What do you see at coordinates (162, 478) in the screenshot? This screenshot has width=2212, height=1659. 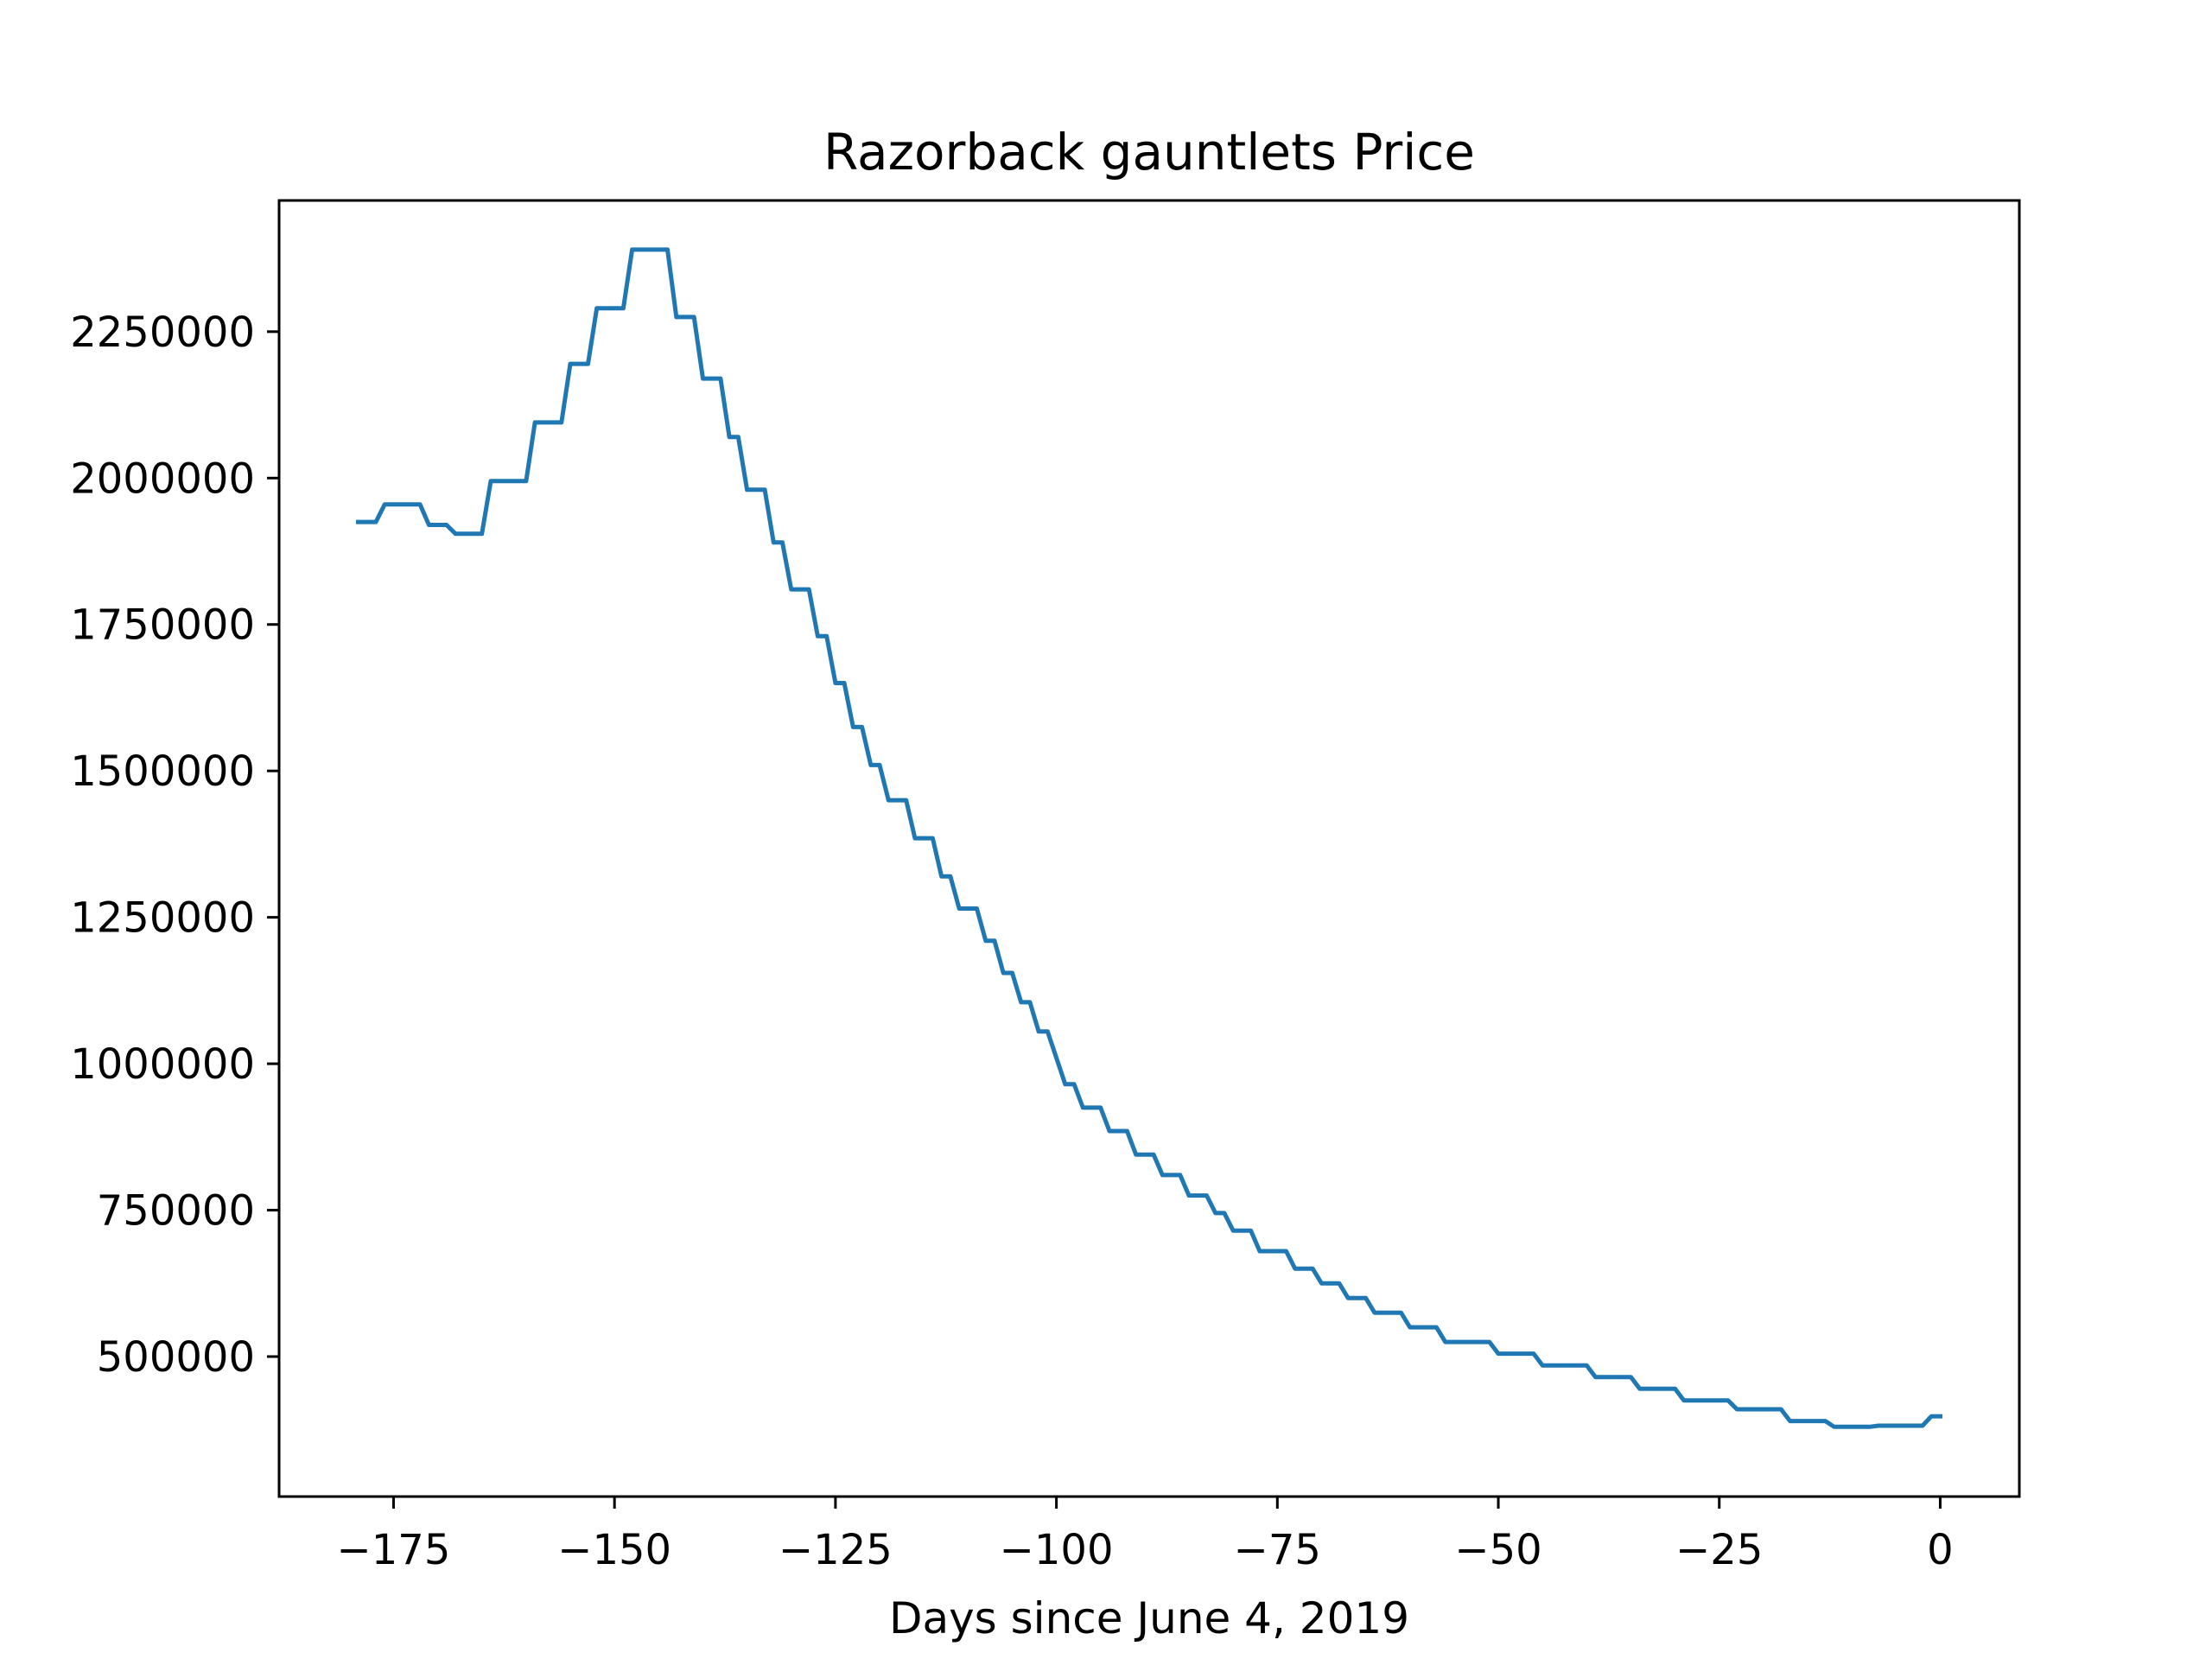 I see `y-tick-label: 2000000` at bounding box center [162, 478].